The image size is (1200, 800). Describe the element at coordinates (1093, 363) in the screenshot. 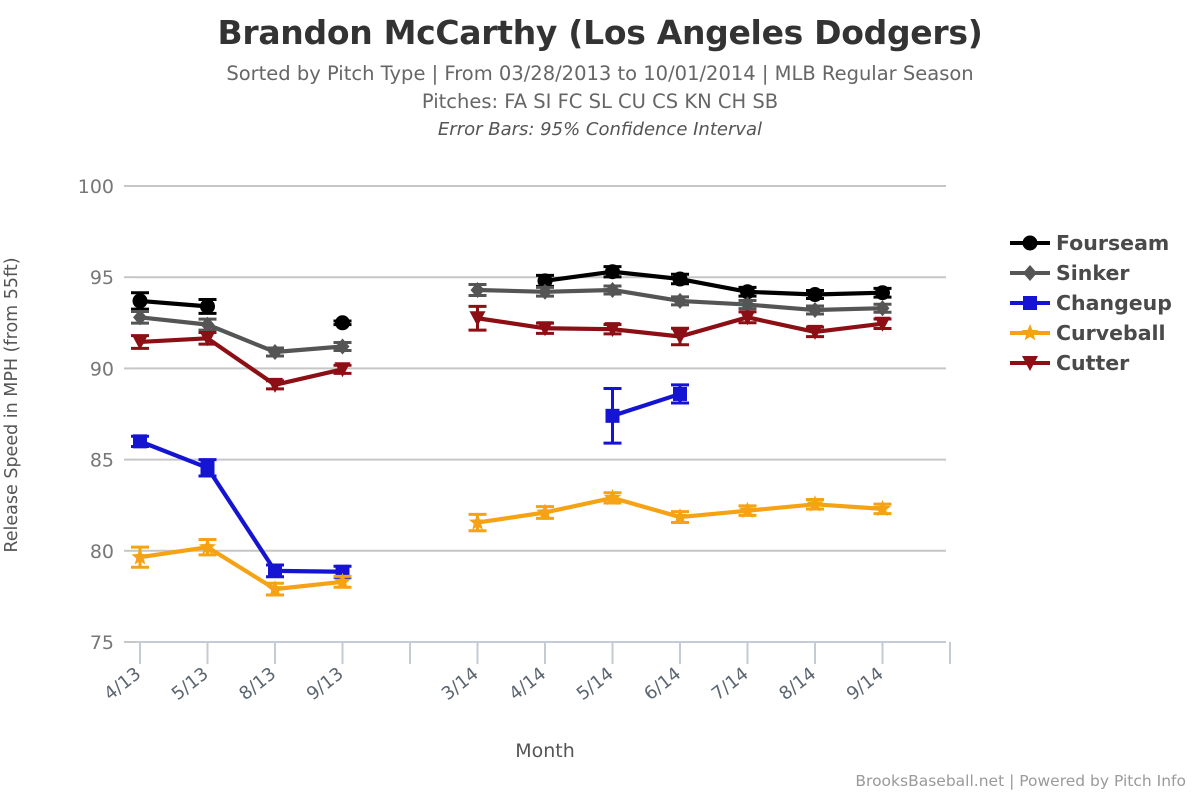

I see `legend-item-label: Cutter` at that location.